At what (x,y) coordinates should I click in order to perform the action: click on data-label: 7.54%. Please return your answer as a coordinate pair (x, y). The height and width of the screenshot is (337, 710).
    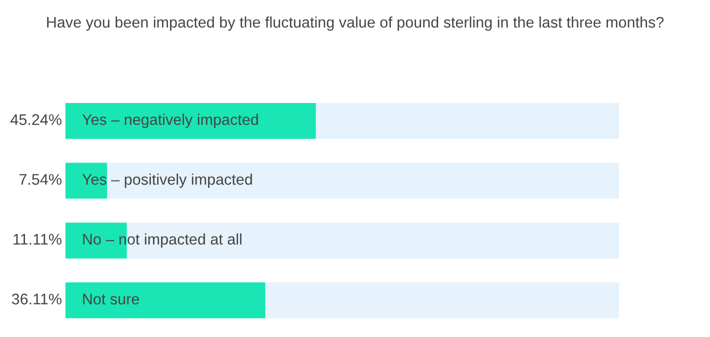
    Looking at the image, I should click on (40, 179).